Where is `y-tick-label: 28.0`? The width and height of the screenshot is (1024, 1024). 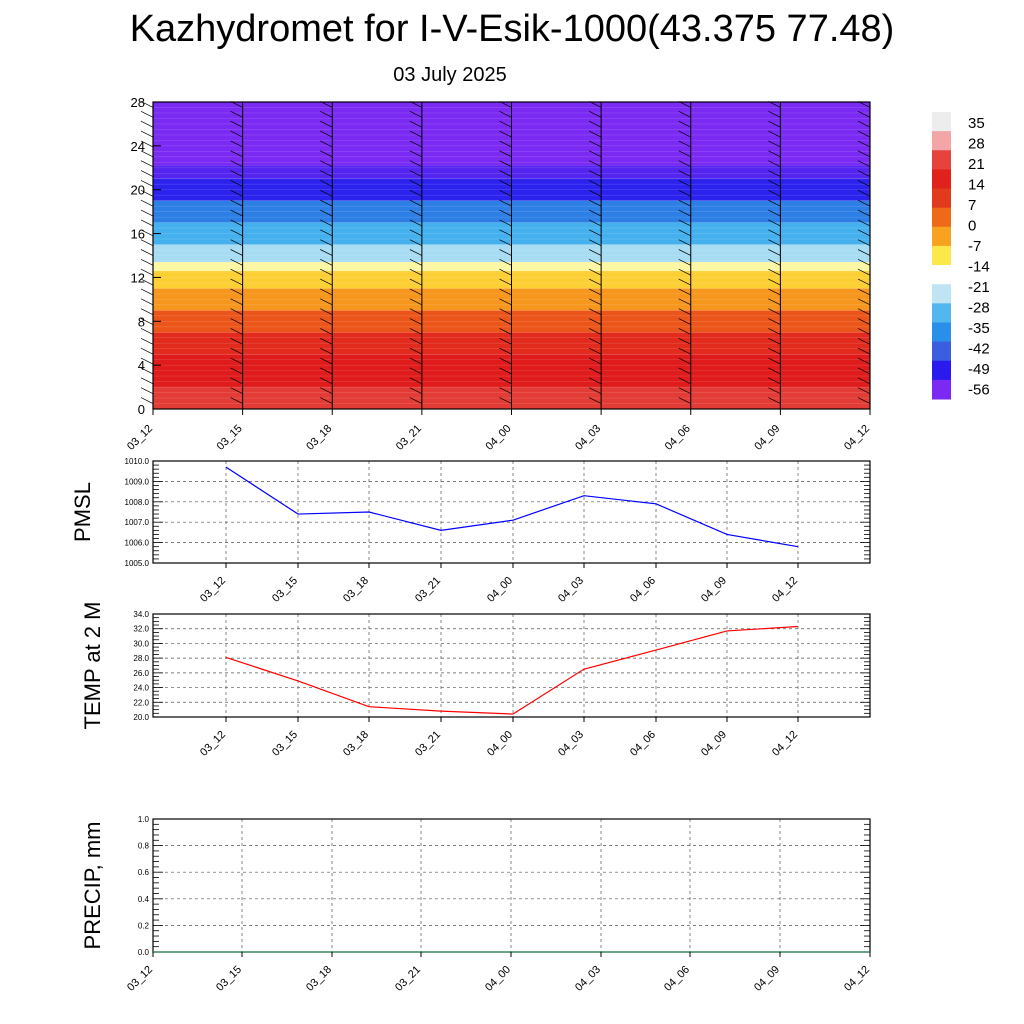
y-tick-label: 28.0 is located at coordinates (141, 658).